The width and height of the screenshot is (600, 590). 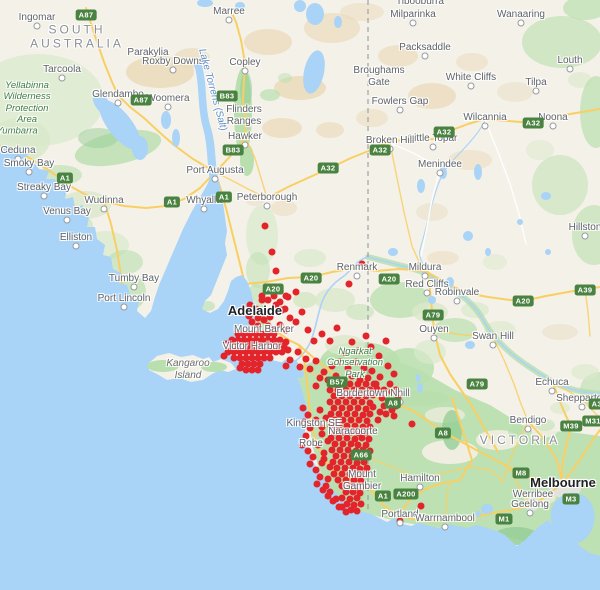 I want to click on island-layer, so click(x=191, y=367).